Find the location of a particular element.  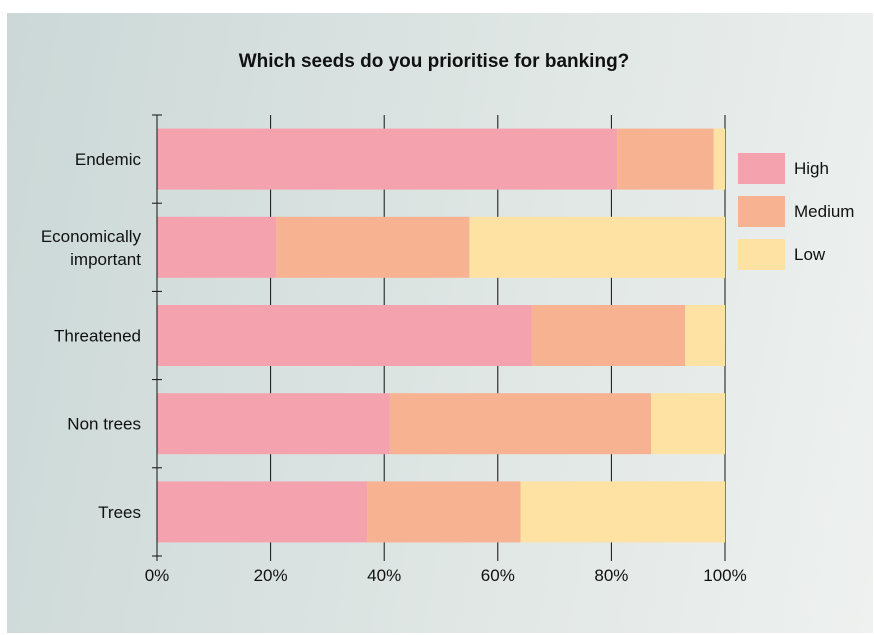

x-tick-label: 60% is located at coordinates (498, 575).